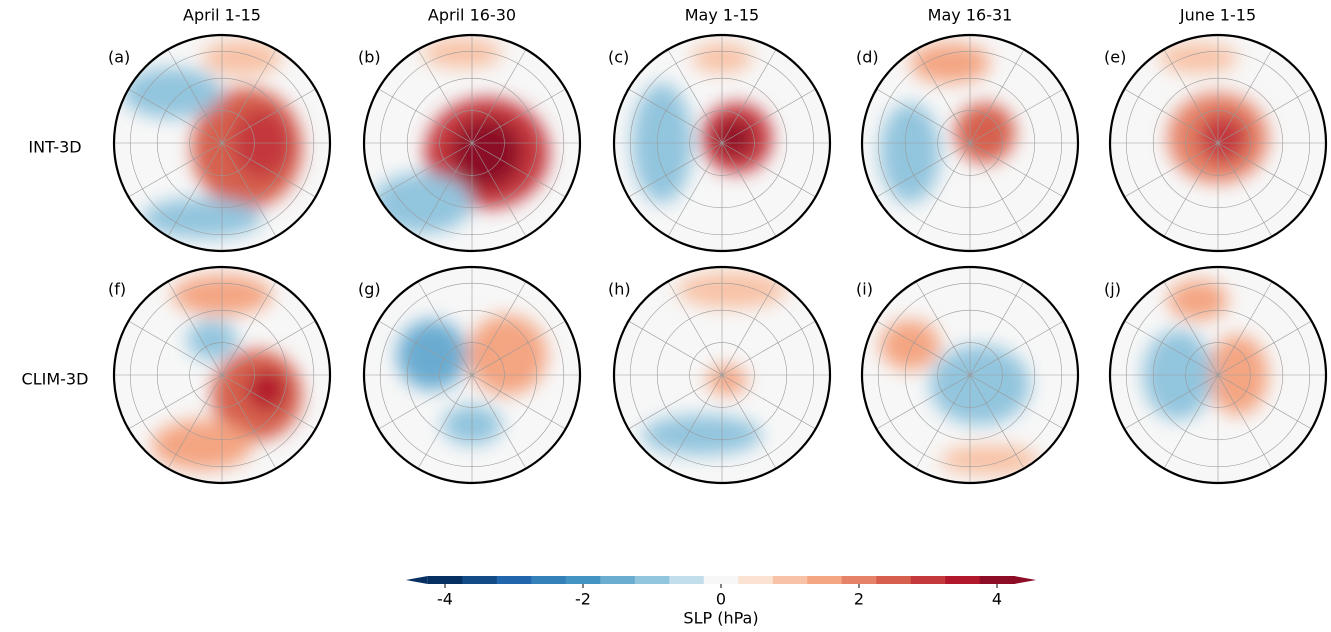  What do you see at coordinates (720, 618) in the screenshot?
I see `colorbar-label: SLP (hPa)` at bounding box center [720, 618].